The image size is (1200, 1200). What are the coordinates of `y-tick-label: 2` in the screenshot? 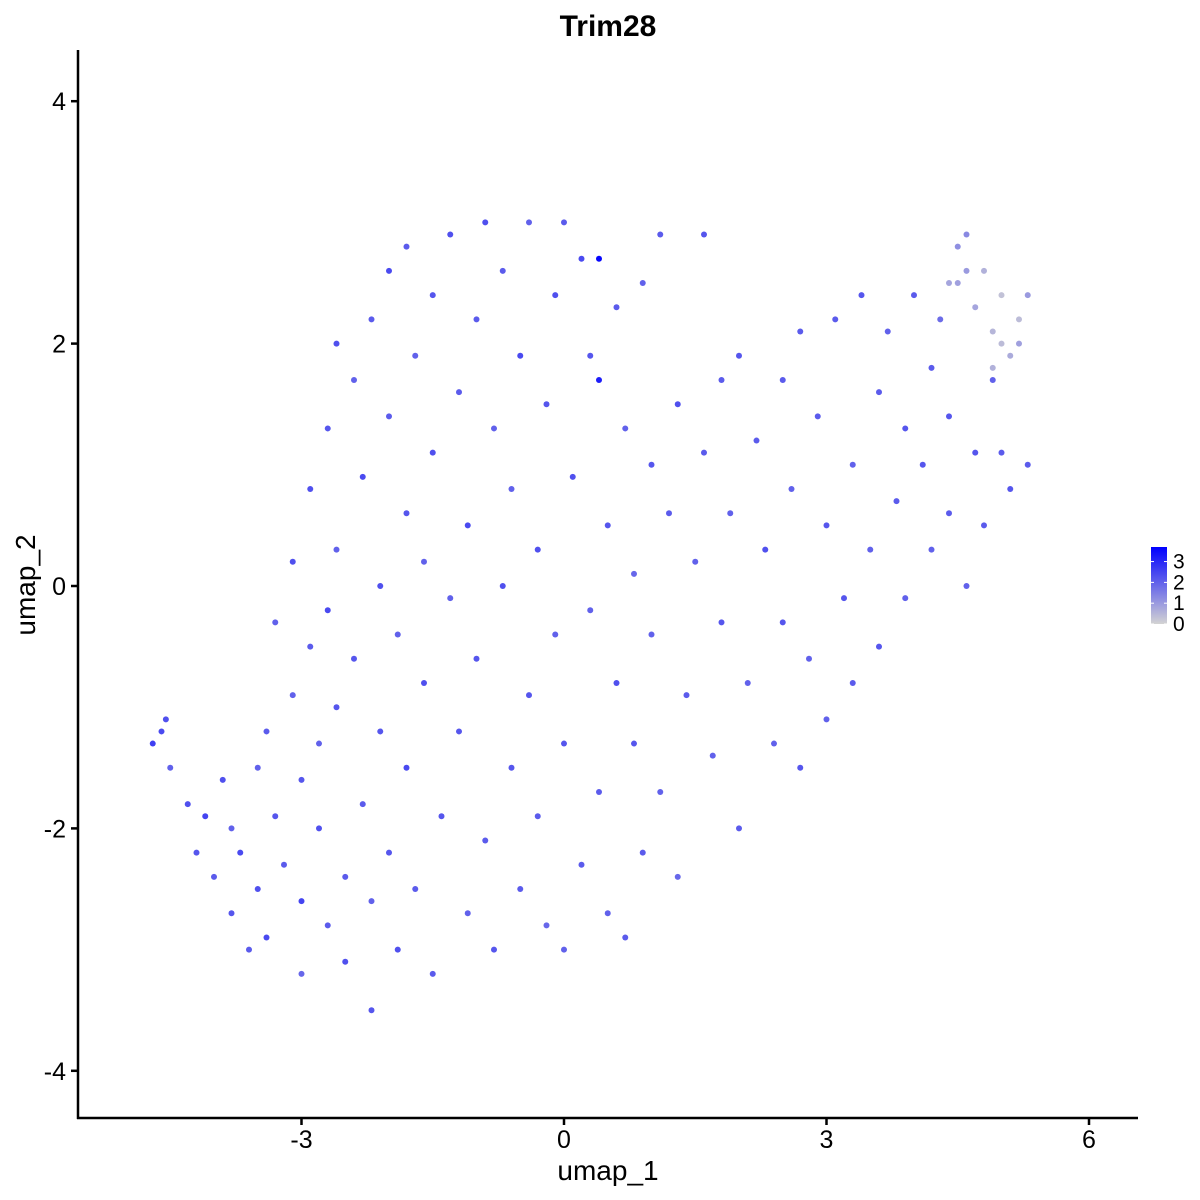 It's located at (59, 345).